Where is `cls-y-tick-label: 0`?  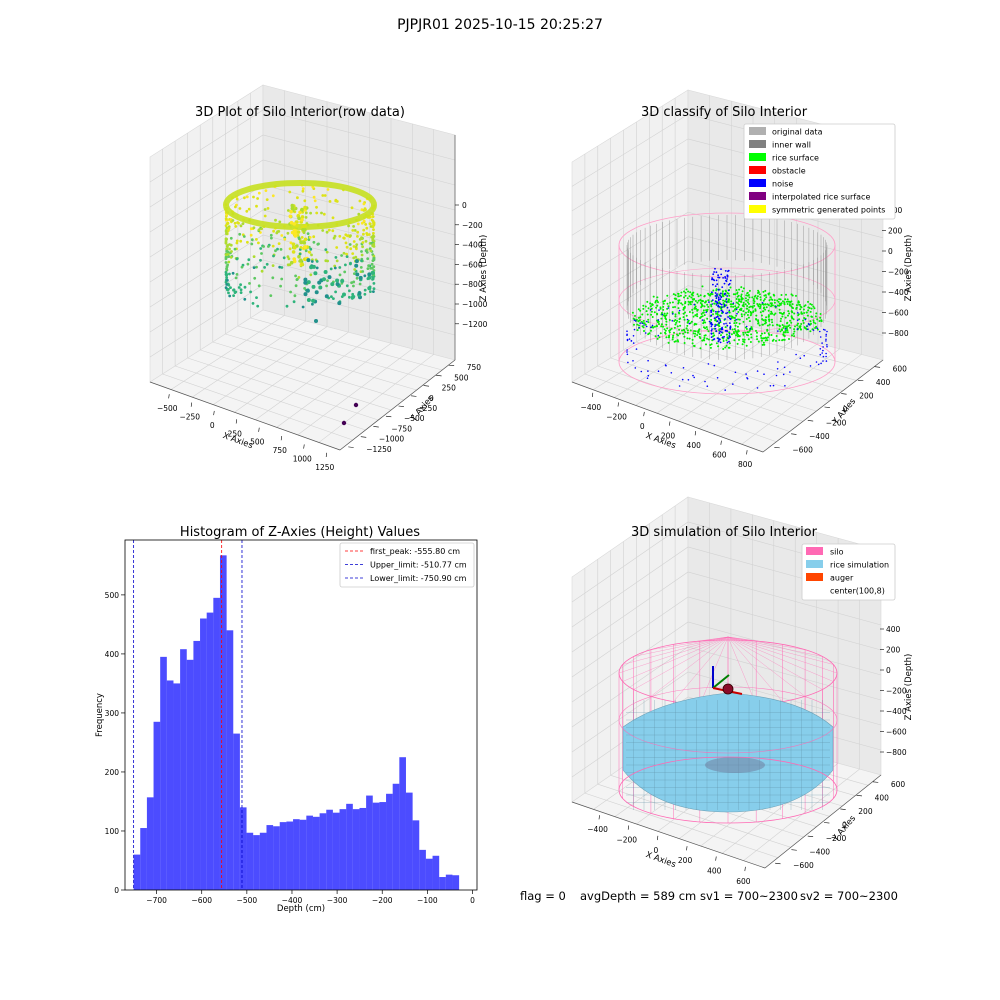
cls-y-tick-label: 0 is located at coordinates (845, 409).